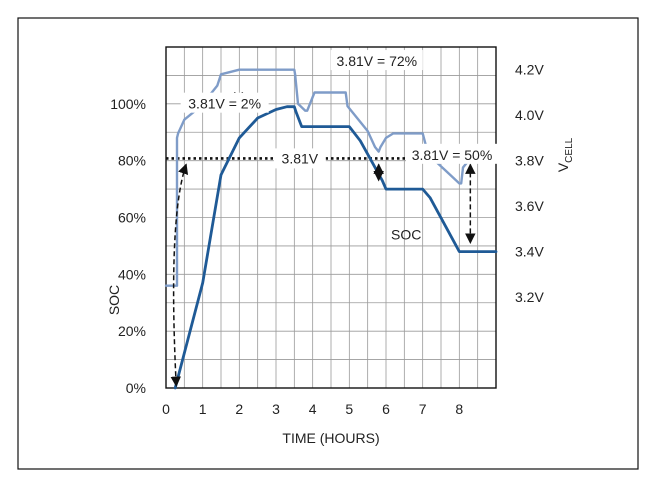 The height and width of the screenshot is (487, 656). I want to click on annotation-label-2: 3.81V = 50%, so click(452, 155).